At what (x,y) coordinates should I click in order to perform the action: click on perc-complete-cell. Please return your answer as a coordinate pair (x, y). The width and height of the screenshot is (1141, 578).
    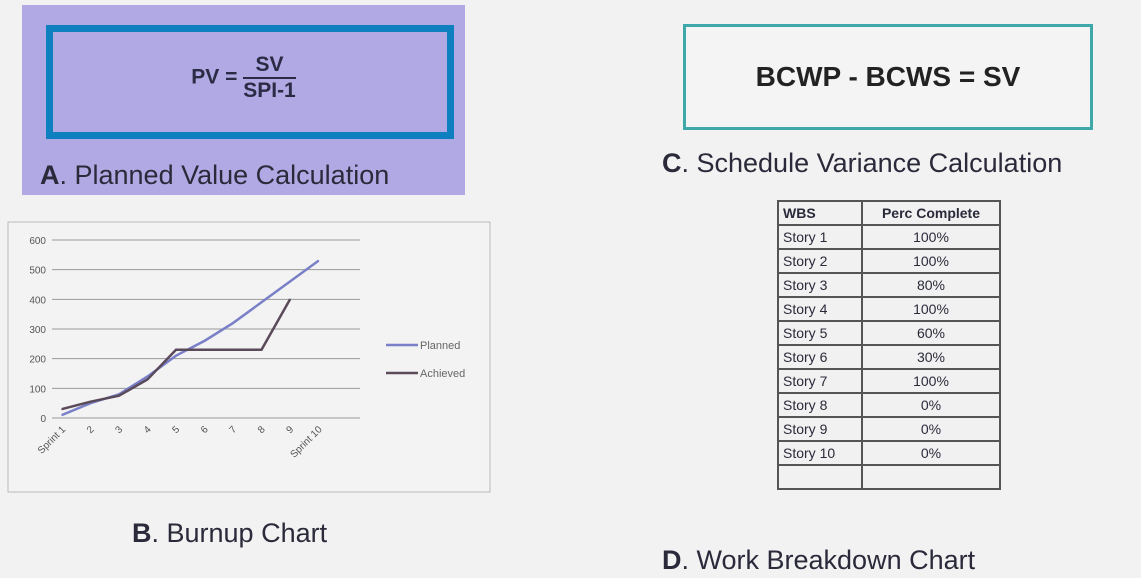
    Looking at the image, I should click on (931, 477).